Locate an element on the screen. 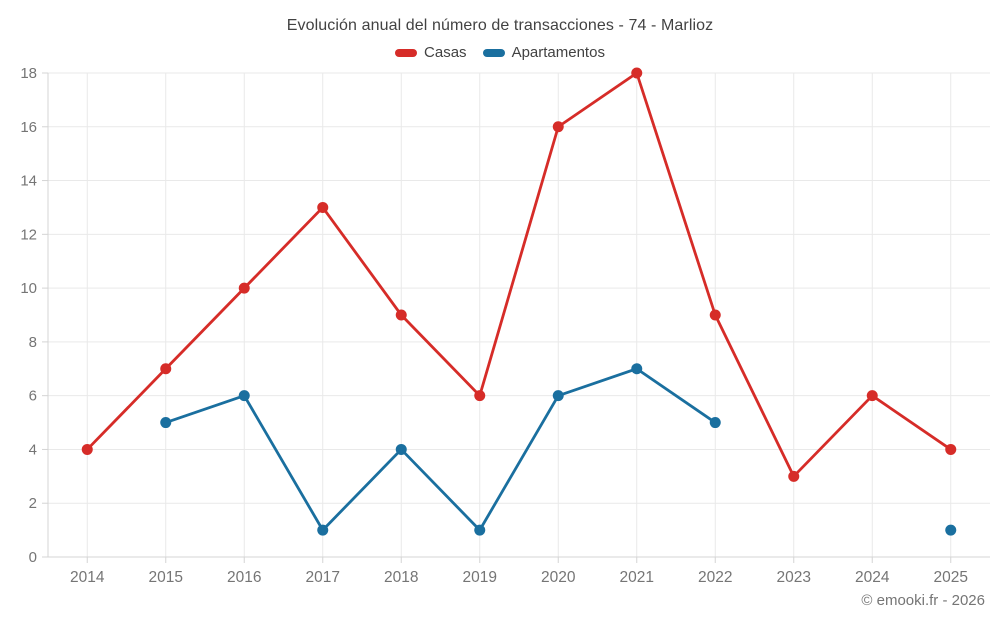 The height and width of the screenshot is (625, 1000). data-point-apartamentos-2017 is located at coordinates (323, 530).